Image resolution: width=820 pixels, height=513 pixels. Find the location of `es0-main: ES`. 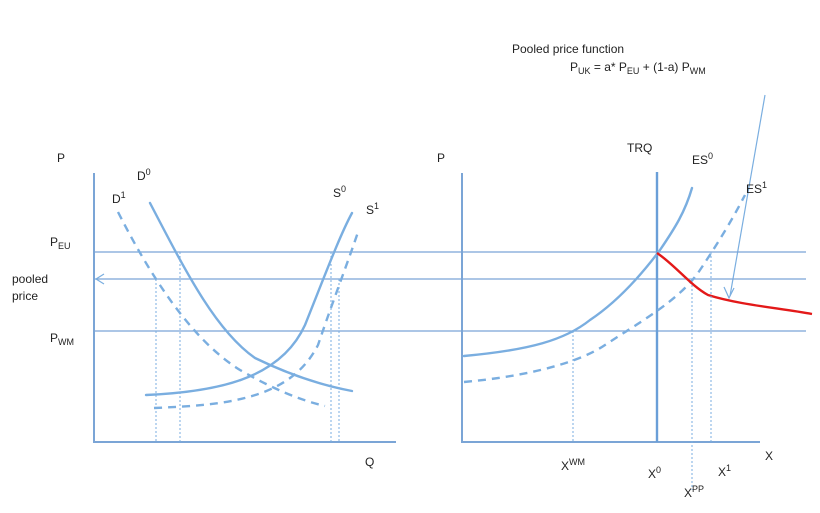

es0-main: ES is located at coordinates (700, 160).